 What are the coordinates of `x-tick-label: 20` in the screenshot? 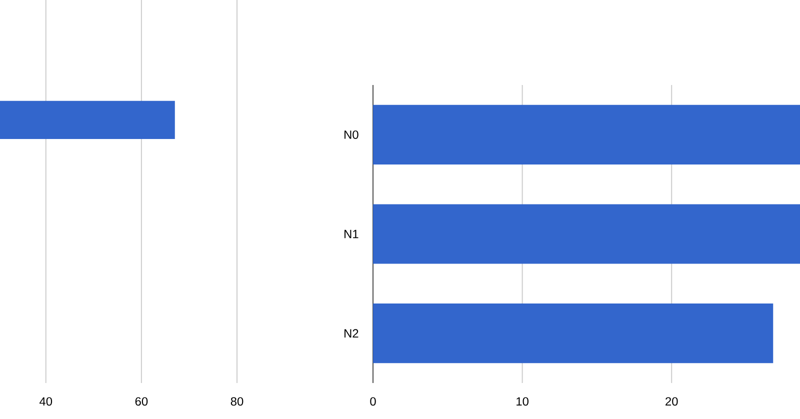 It's located at (672, 401).